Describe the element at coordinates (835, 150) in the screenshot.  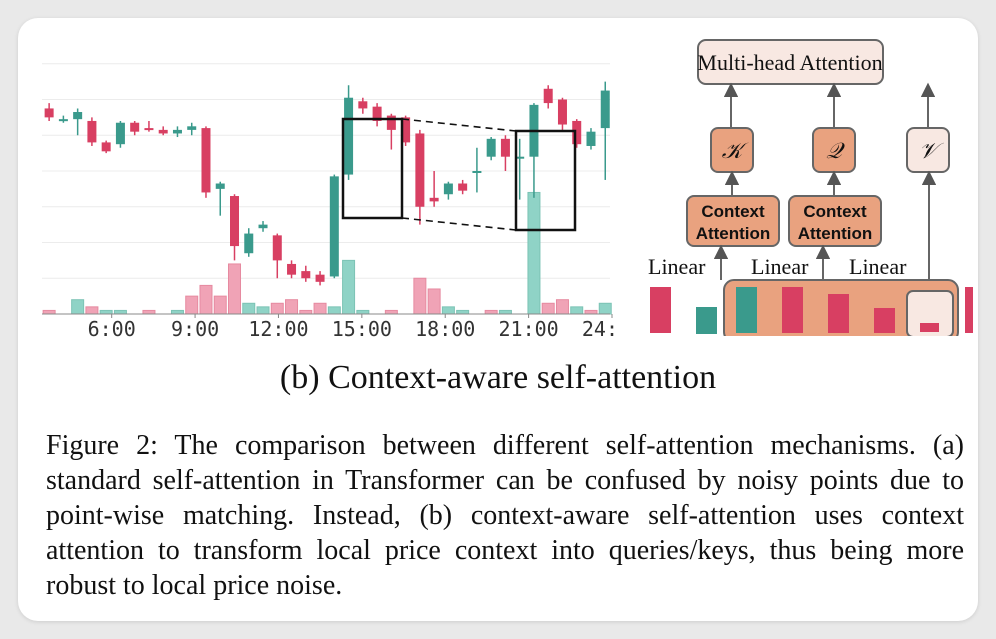
I see `query-label: 𝒬` at that location.